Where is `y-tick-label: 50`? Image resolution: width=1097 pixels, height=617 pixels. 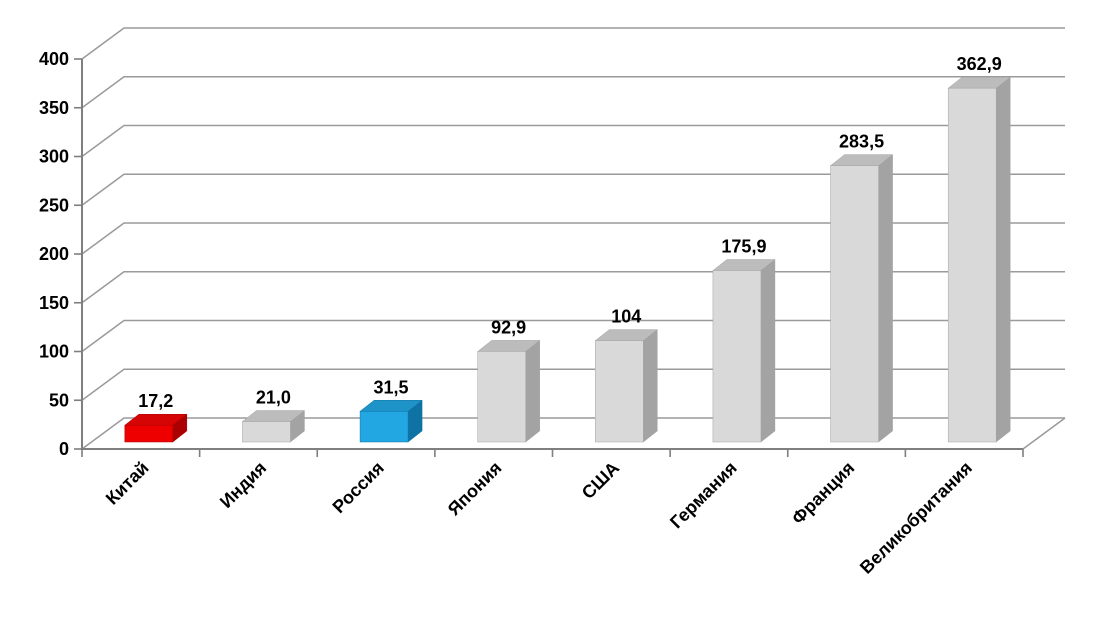
y-tick-label: 50 is located at coordinates (59, 400).